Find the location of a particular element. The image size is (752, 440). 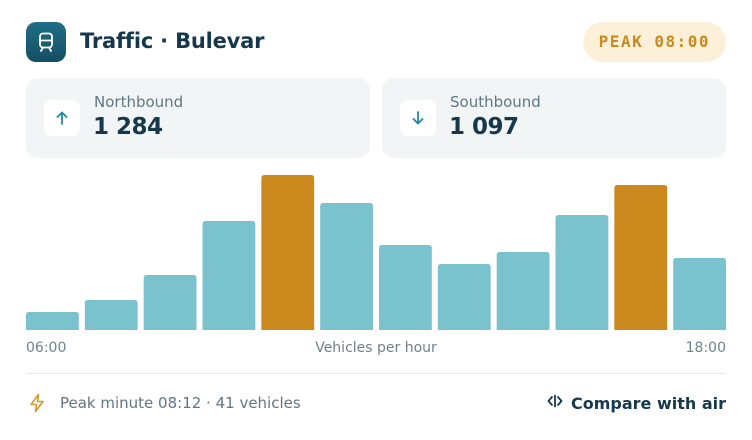

divider is located at coordinates (376, 373).